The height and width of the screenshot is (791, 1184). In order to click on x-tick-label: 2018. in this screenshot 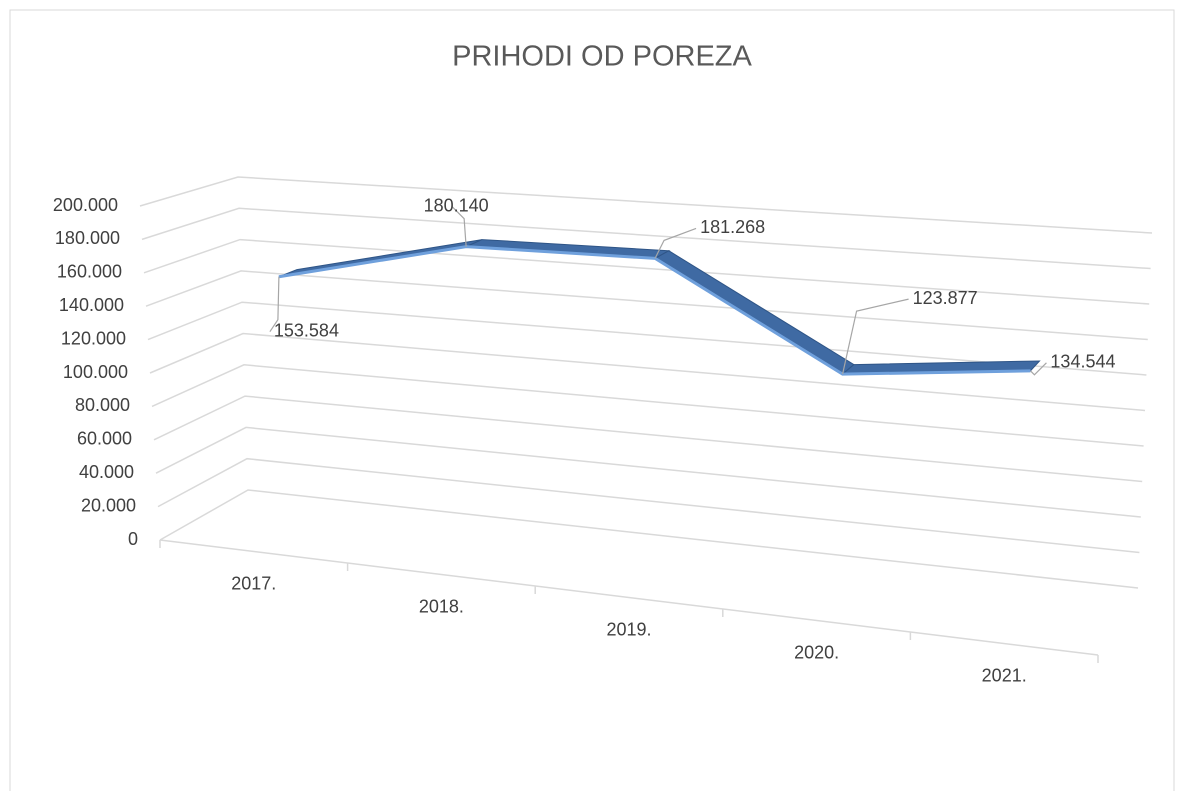, I will do `click(441, 606)`.